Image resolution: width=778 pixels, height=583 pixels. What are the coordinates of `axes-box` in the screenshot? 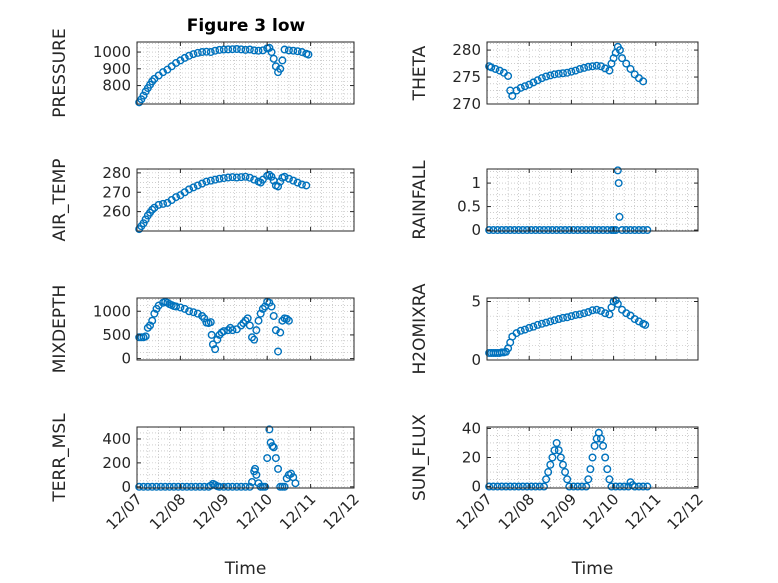 It's located at (245, 73).